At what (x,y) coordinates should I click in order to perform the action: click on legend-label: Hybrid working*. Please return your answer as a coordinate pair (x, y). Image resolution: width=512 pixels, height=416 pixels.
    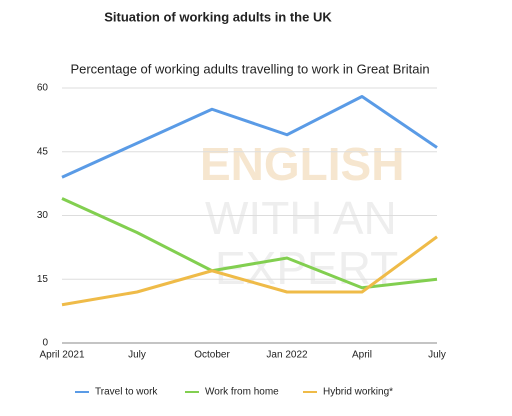
    Looking at the image, I should click on (358, 392).